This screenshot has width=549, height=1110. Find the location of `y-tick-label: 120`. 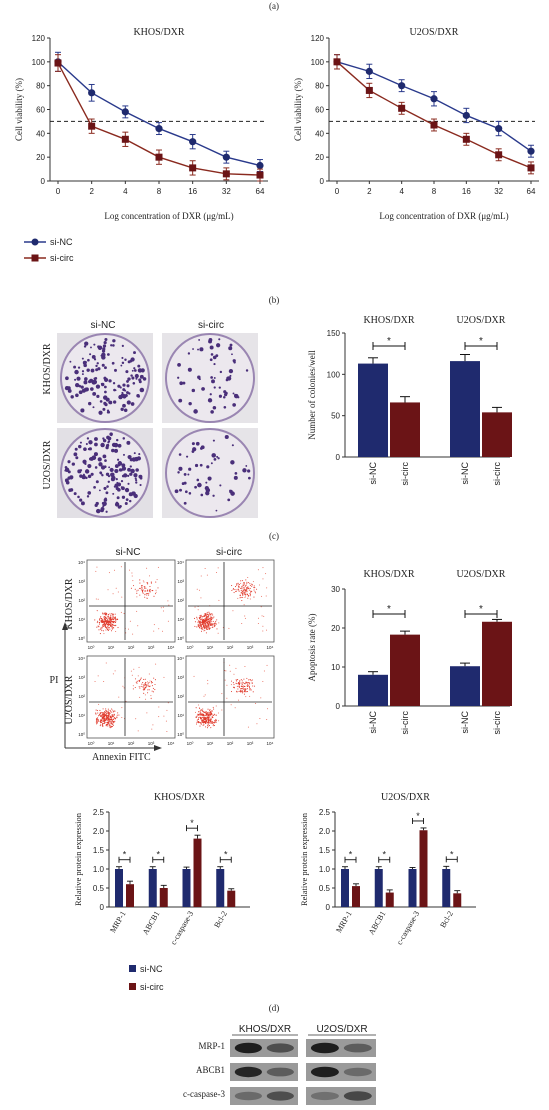

y-tick-label: 120 is located at coordinates (39, 38).